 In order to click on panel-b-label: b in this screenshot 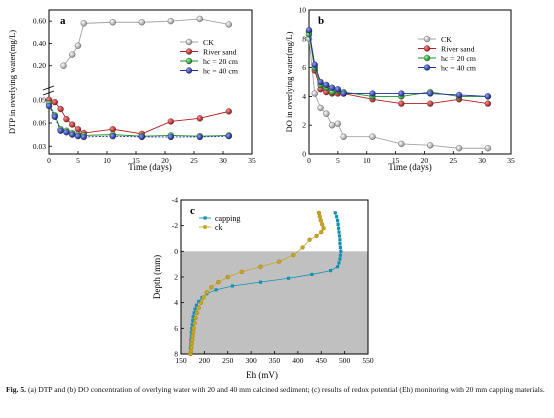, I will do `click(321, 21)`.